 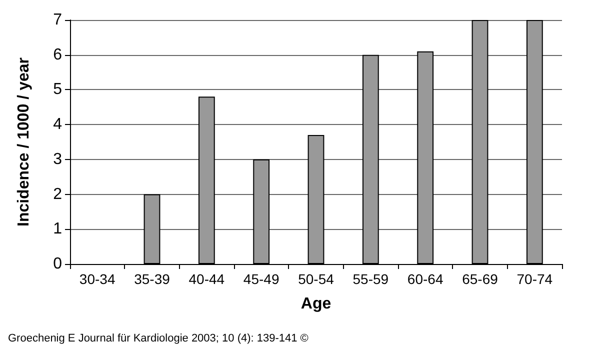 I want to click on text: Groechenig E Journal für Kardiologie 2003; 10 (4): 139-141 ©, so click(x=158, y=338).